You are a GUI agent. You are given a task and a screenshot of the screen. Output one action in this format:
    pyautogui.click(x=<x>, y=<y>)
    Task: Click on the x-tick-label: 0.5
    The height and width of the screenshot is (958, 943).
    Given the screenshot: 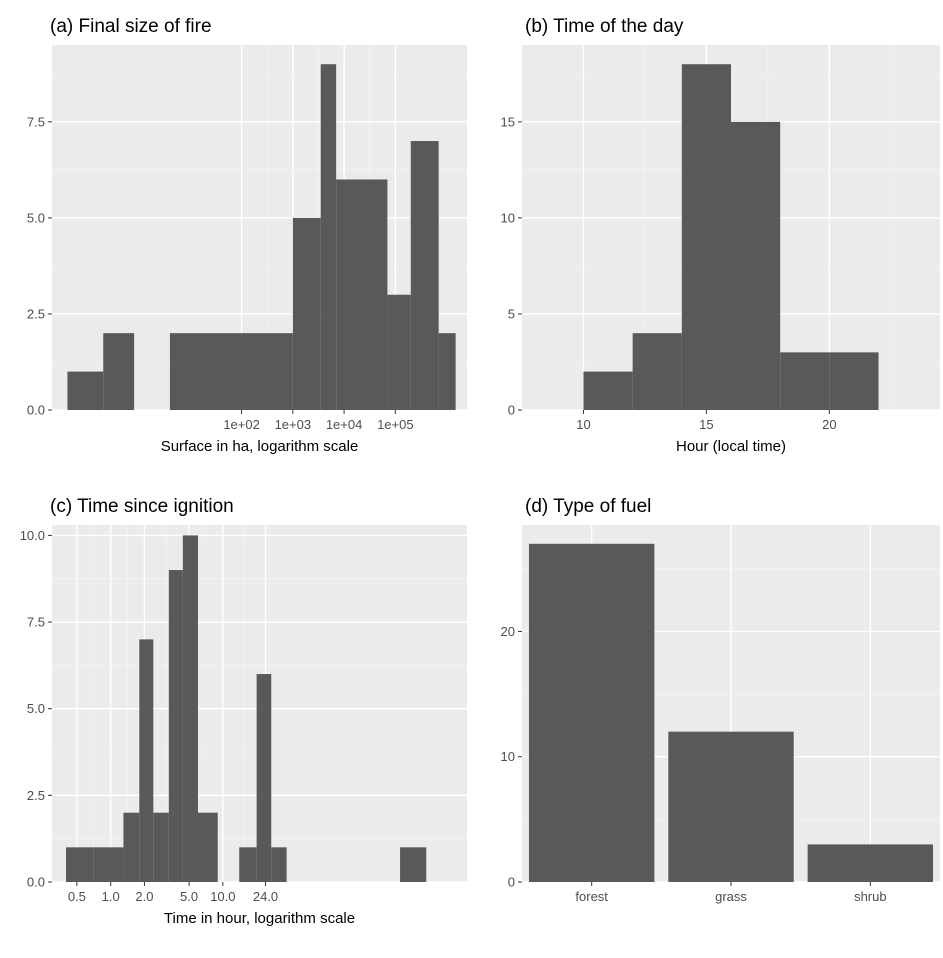 What is the action you would take?
    pyautogui.click(x=77, y=896)
    